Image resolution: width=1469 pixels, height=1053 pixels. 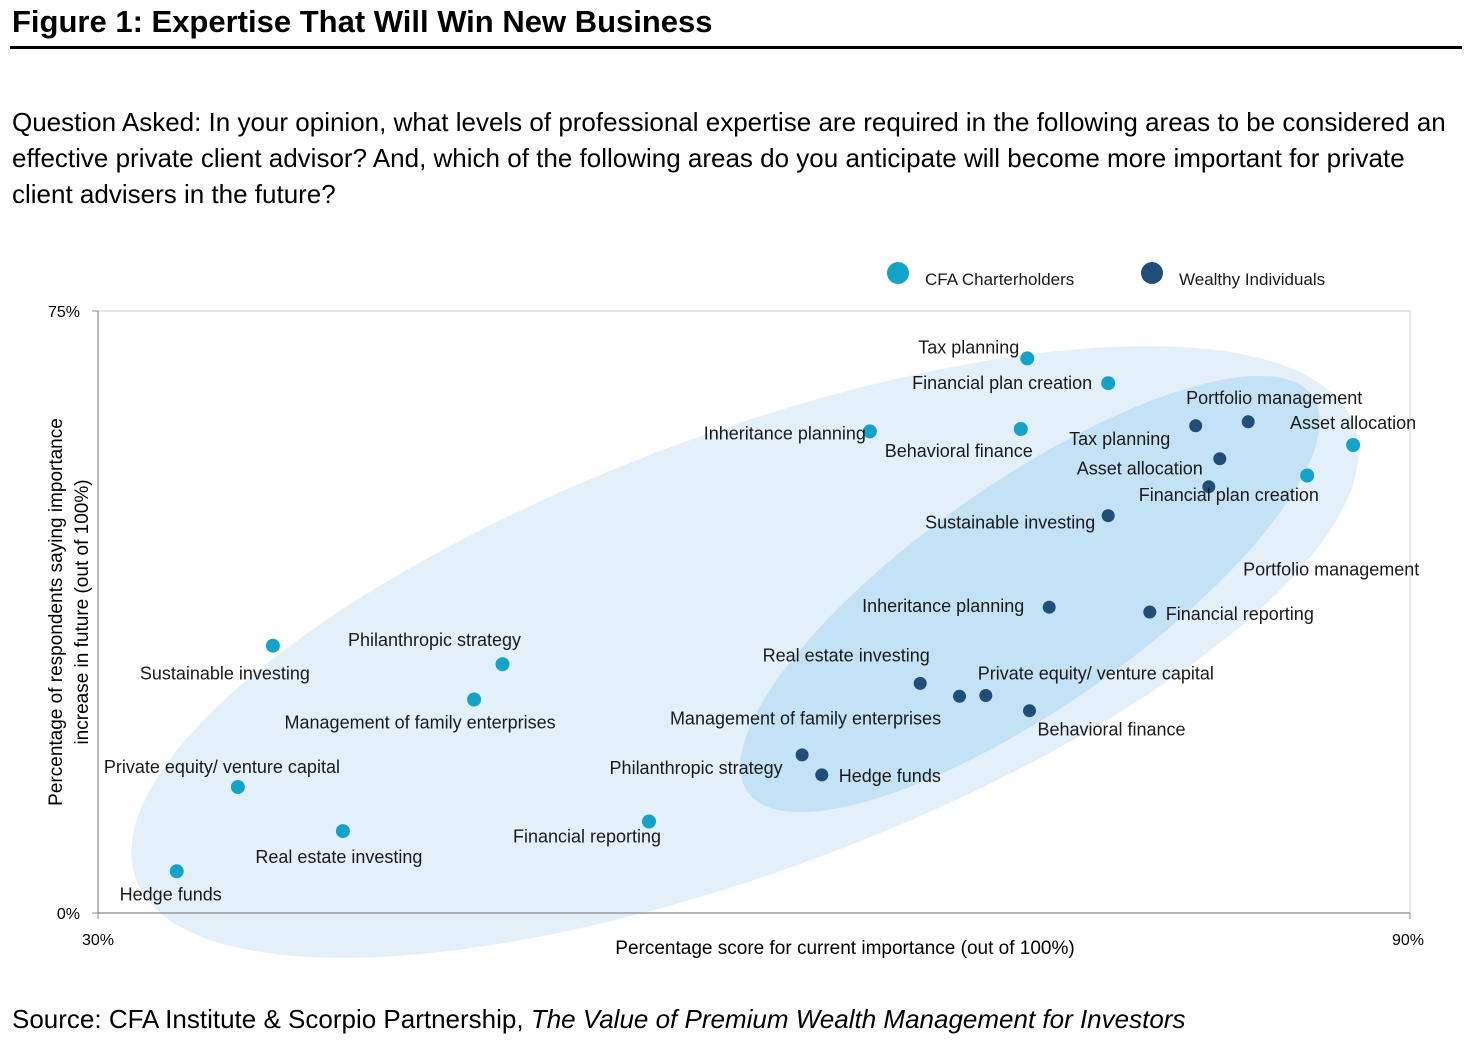 What do you see at coordinates (1096, 674) in the screenshot?
I see `label-wealthy-private-equity-venture-capital: Private equity/ venture capital` at bounding box center [1096, 674].